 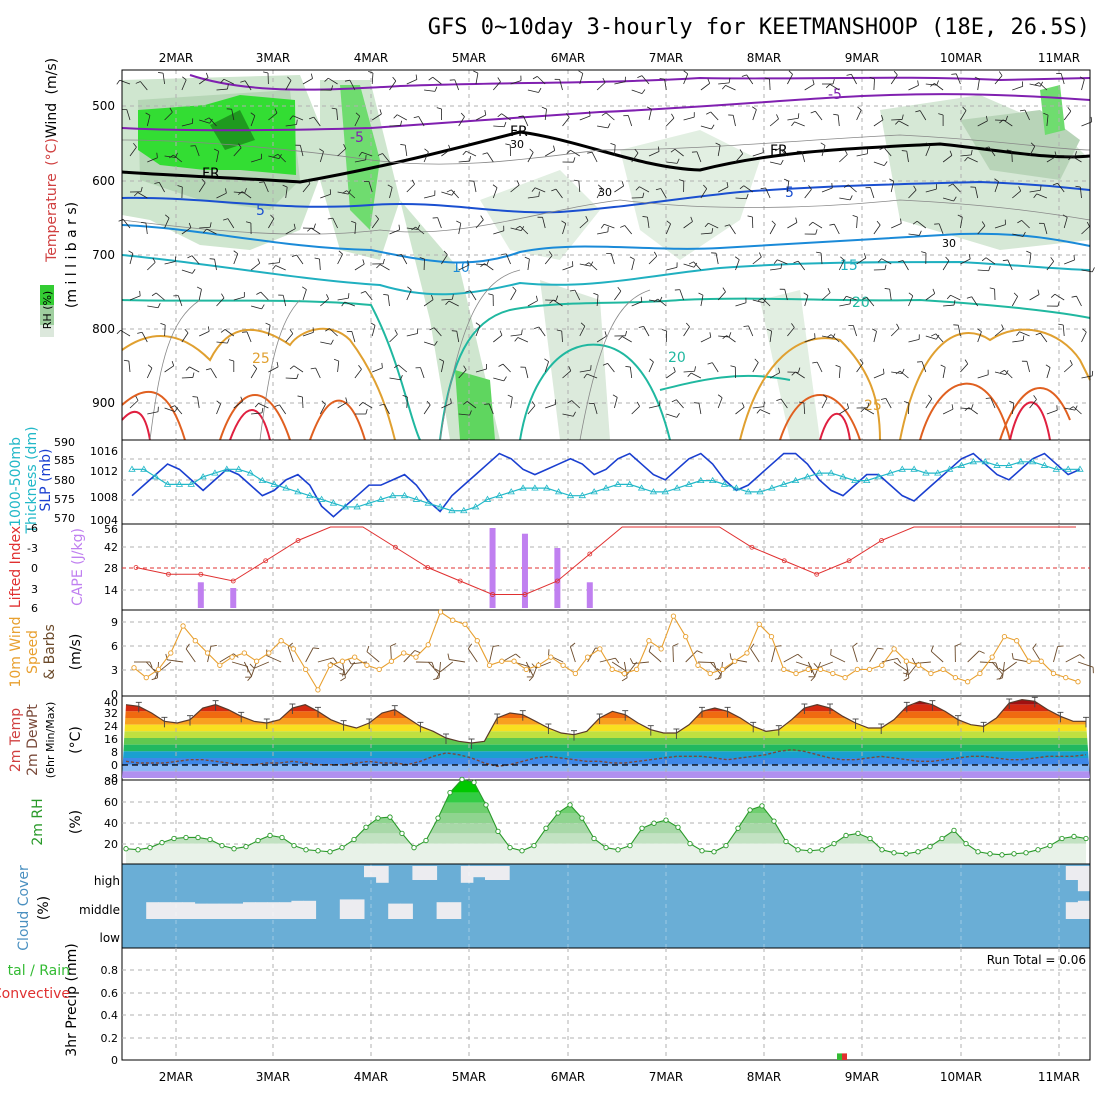 What do you see at coordinates (110, 938) in the screenshot?
I see `cloud-level-low: low` at bounding box center [110, 938].